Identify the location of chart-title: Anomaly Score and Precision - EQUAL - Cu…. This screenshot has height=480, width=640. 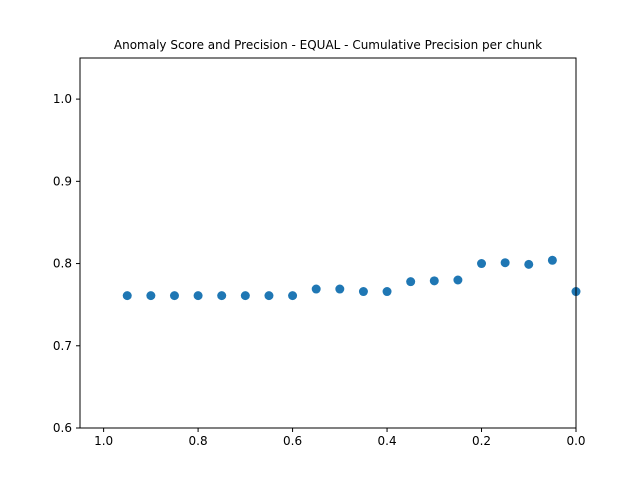
(328, 45).